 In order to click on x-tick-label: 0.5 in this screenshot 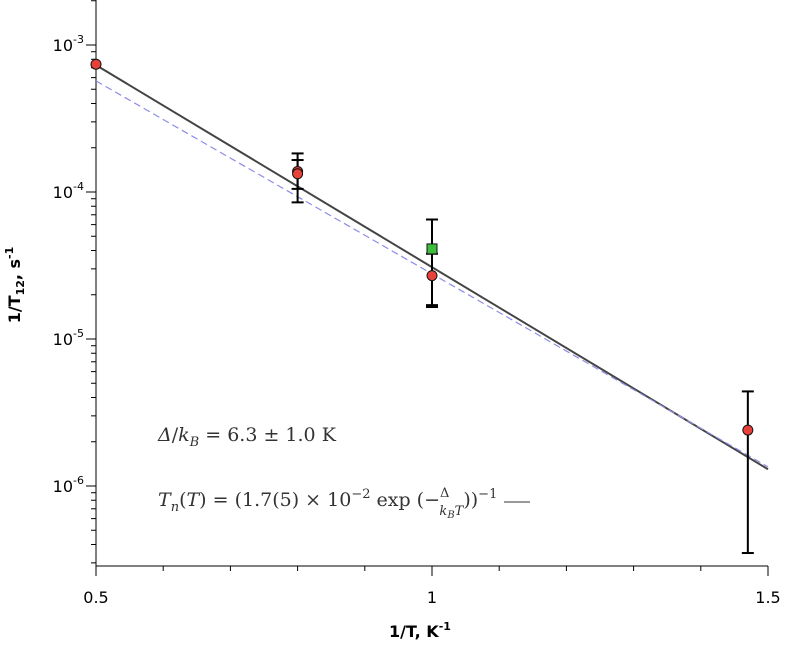, I will do `click(95, 597)`.